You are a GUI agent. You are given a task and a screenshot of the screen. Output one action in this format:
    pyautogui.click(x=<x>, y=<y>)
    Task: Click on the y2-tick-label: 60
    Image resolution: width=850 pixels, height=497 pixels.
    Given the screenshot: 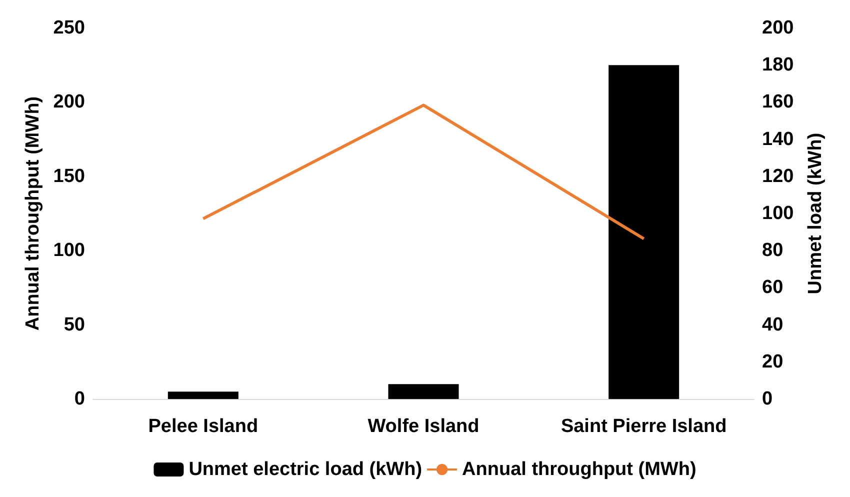 What is the action you would take?
    pyautogui.click(x=773, y=287)
    